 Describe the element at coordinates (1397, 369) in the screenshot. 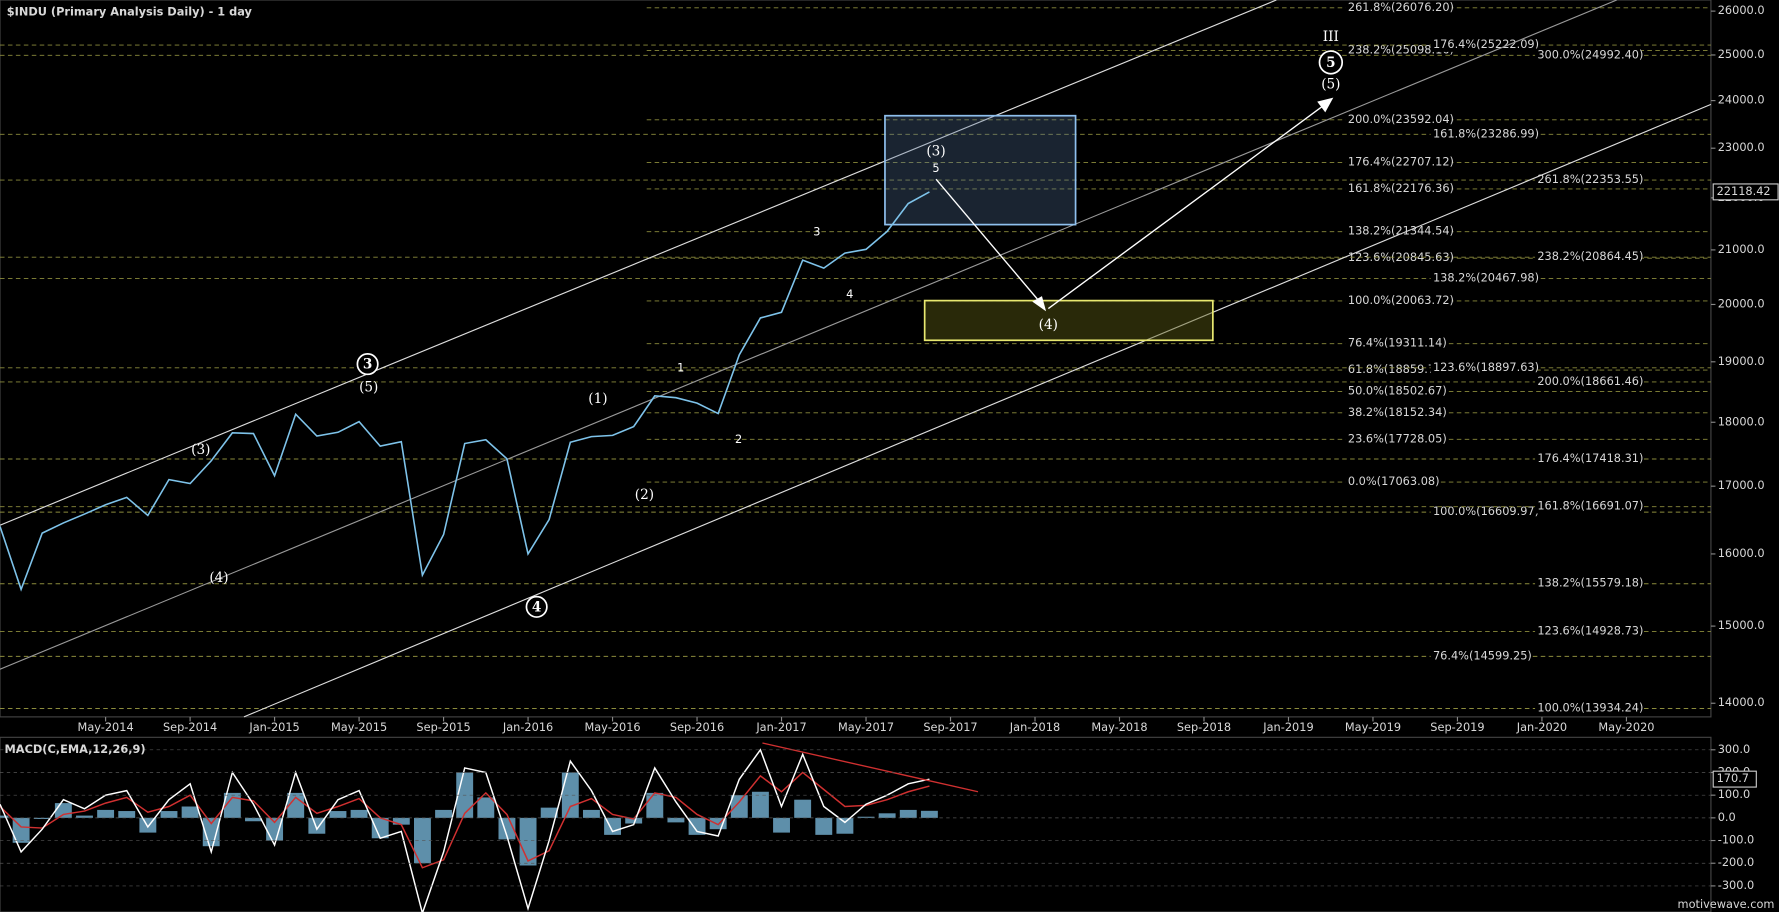

I see `fib-label: 61.8%(18859.76)` at that location.